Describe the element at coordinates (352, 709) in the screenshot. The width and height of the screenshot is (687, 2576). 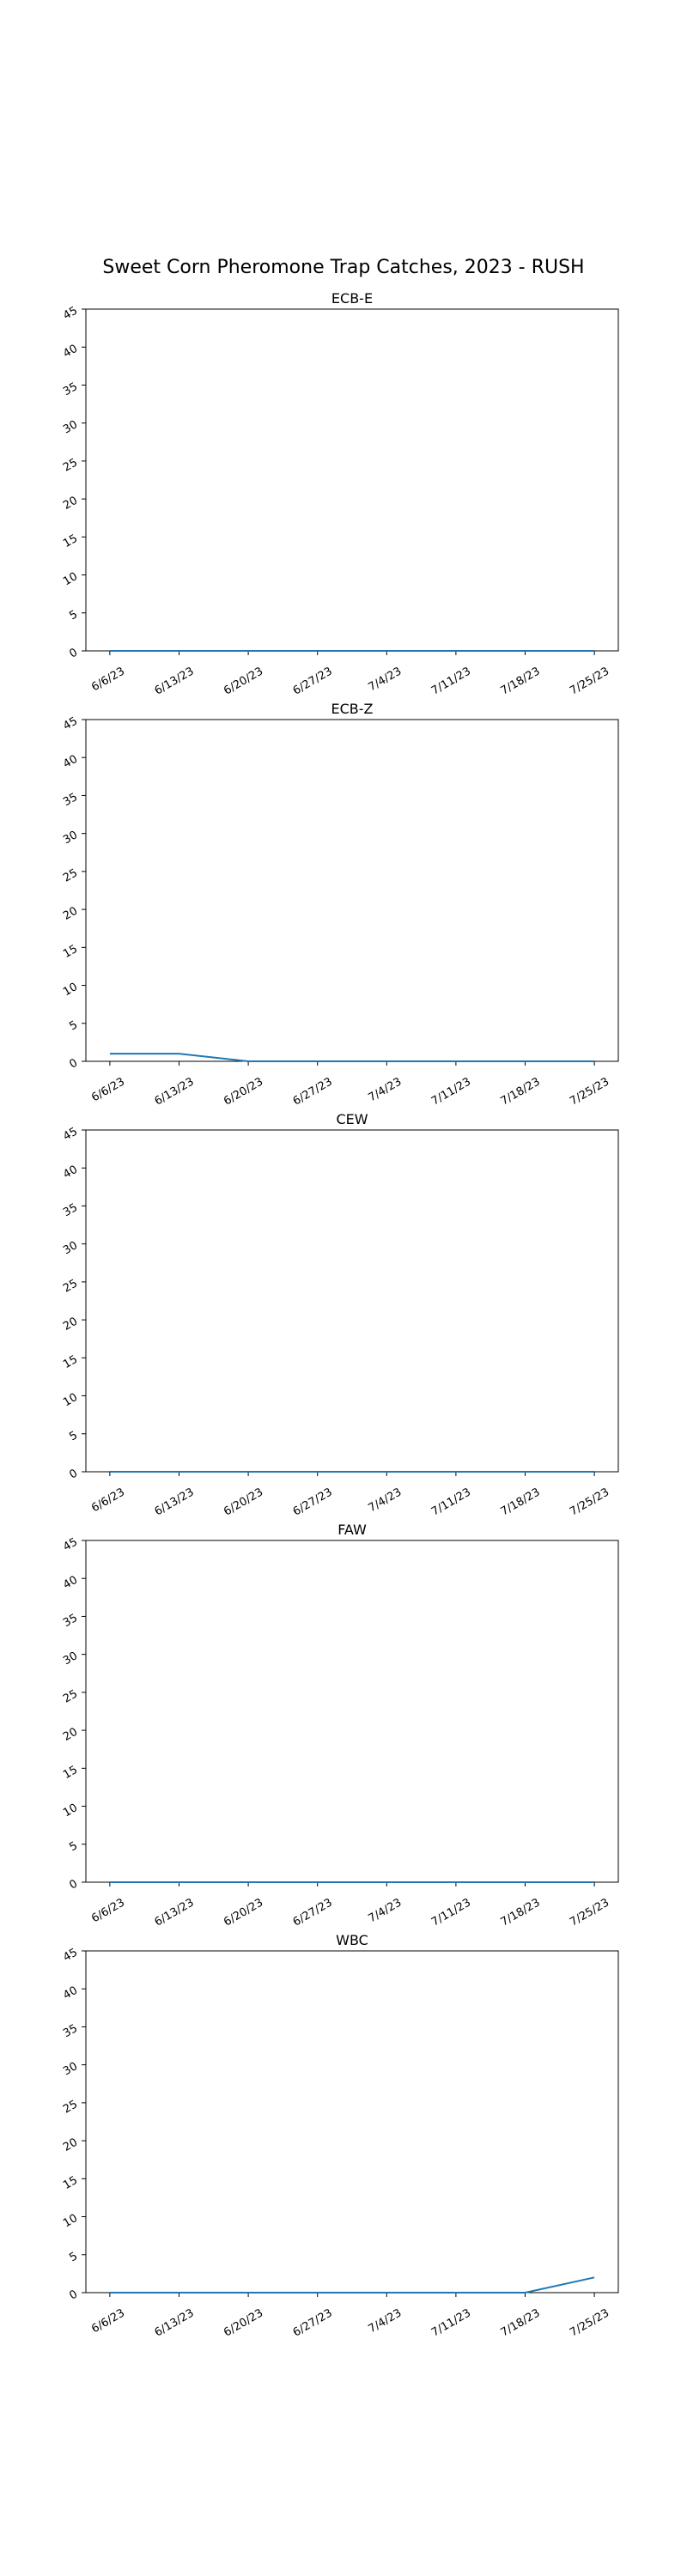
I see `chart-title: ECB-Z` at that location.